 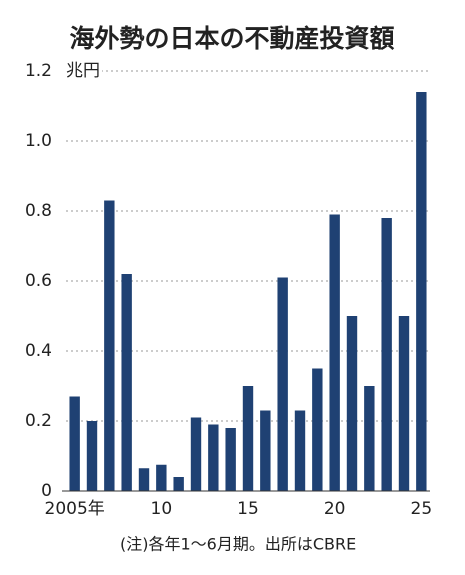 What do you see at coordinates (38, 421) in the screenshot?
I see `y-tick-label: 0.2` at bounding box center [38, 421].